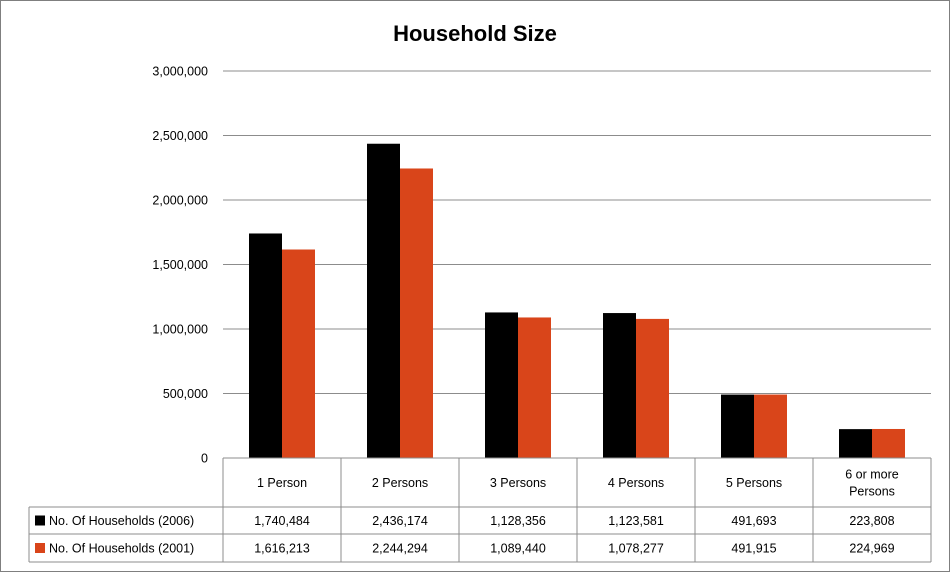 The height and width of the screenshot is (576, 950). Describe the element at coordinates (180, 72) in the screenshot. I see `y-tick-label: 3,000,000` at that location.